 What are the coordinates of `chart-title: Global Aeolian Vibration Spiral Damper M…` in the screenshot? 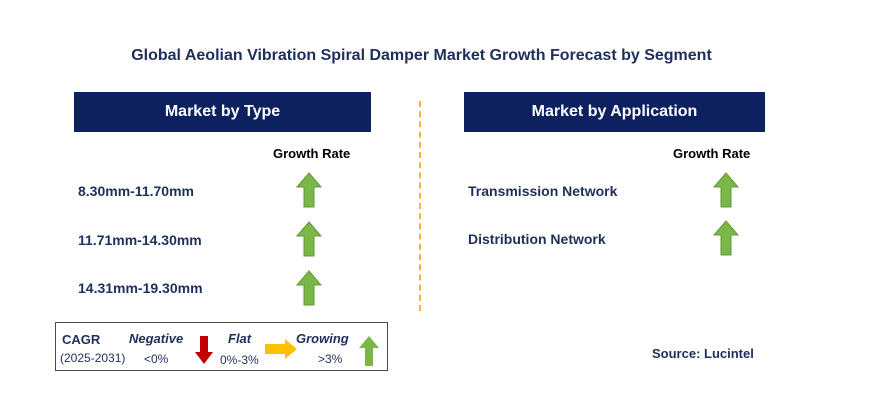 It's located at (421, 55).